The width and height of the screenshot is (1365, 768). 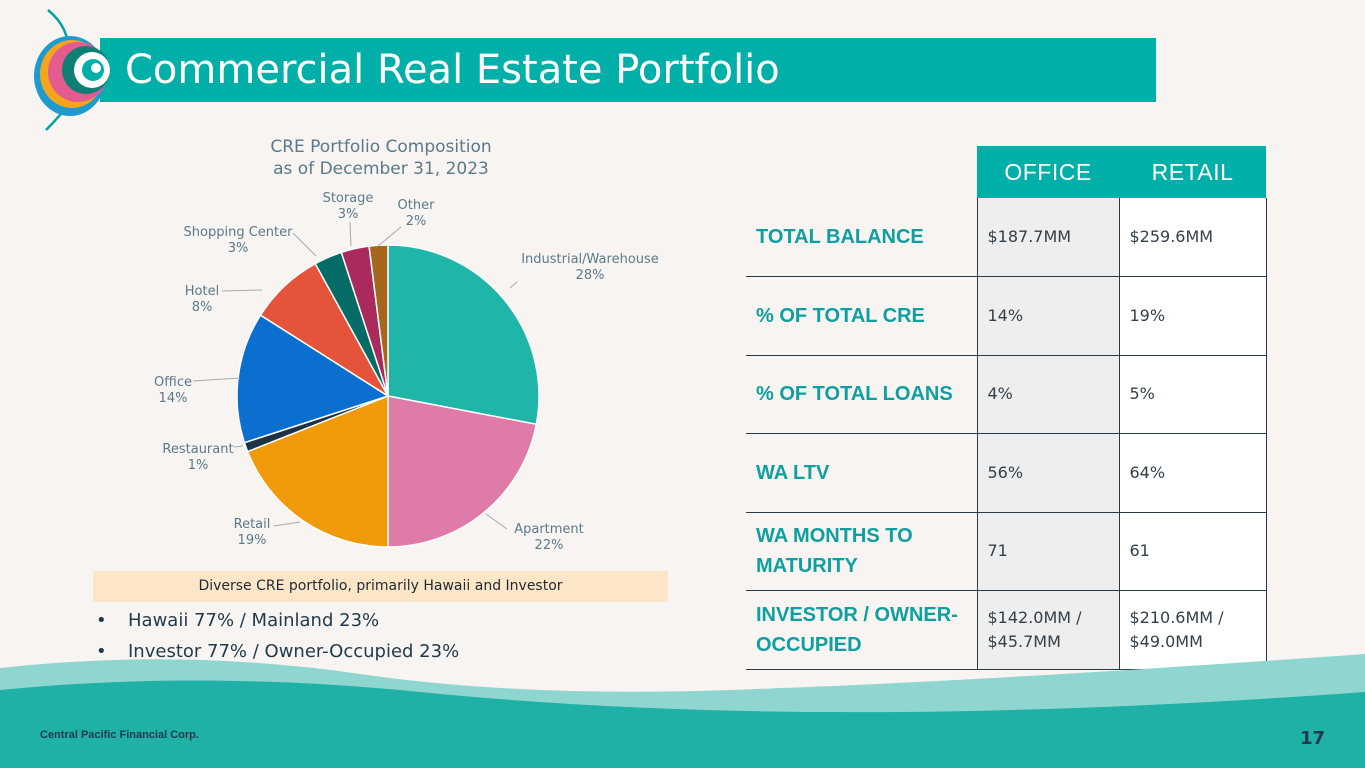 What do you see at coordinates (1048, 237) in the screenshot?
I see `office-value: $187.7MM` at bounding box center [1048, 237].